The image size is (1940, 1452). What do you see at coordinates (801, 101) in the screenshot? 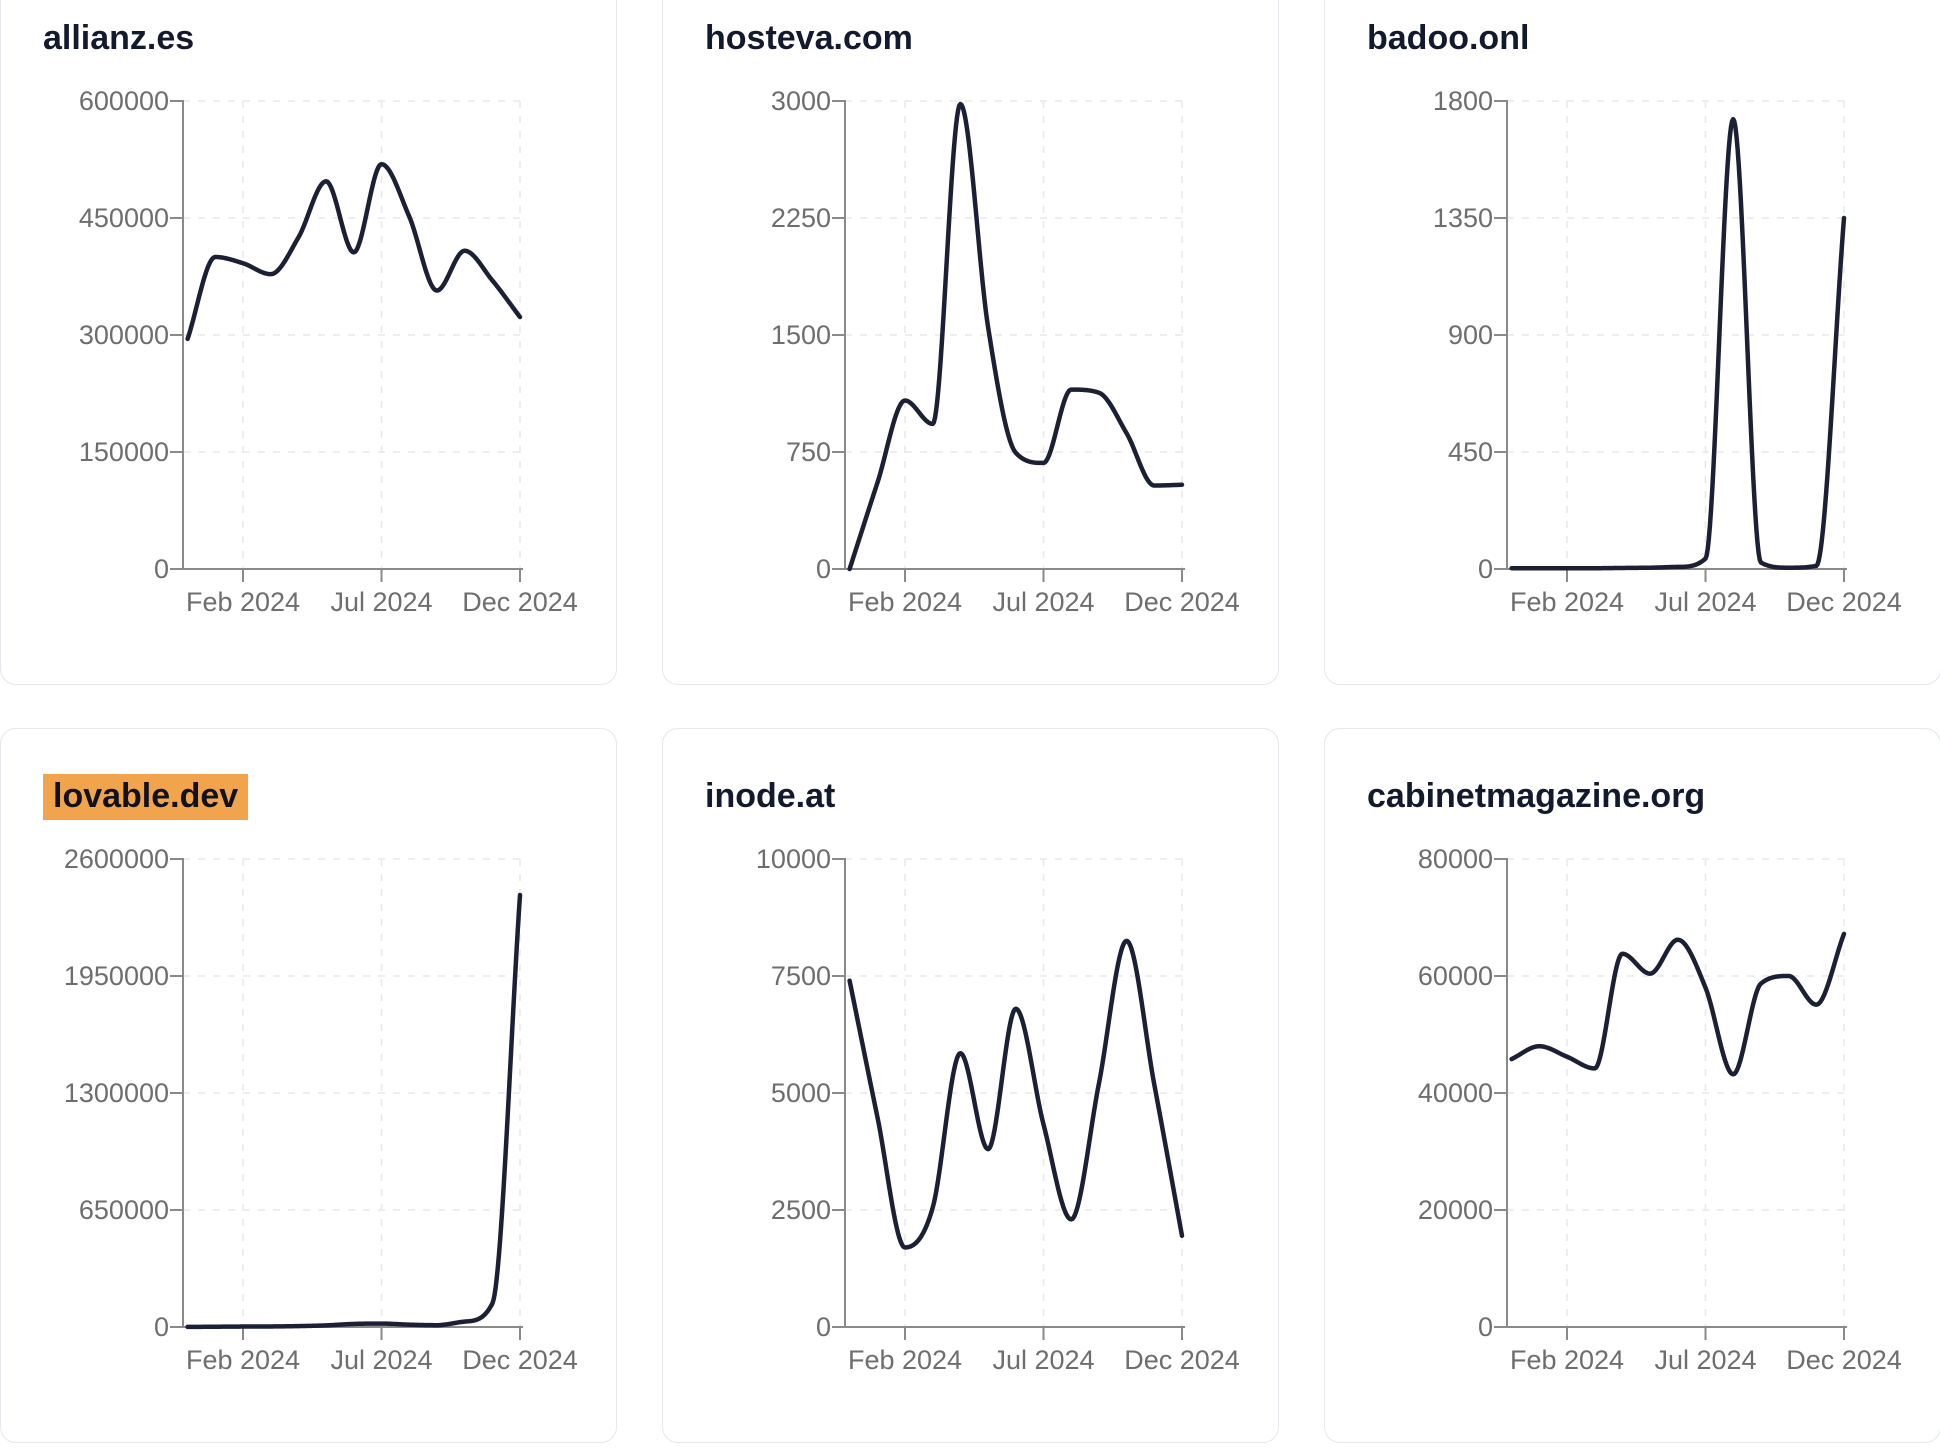
I see `y-tick-label: 3000` at bounding box center [801, 101].